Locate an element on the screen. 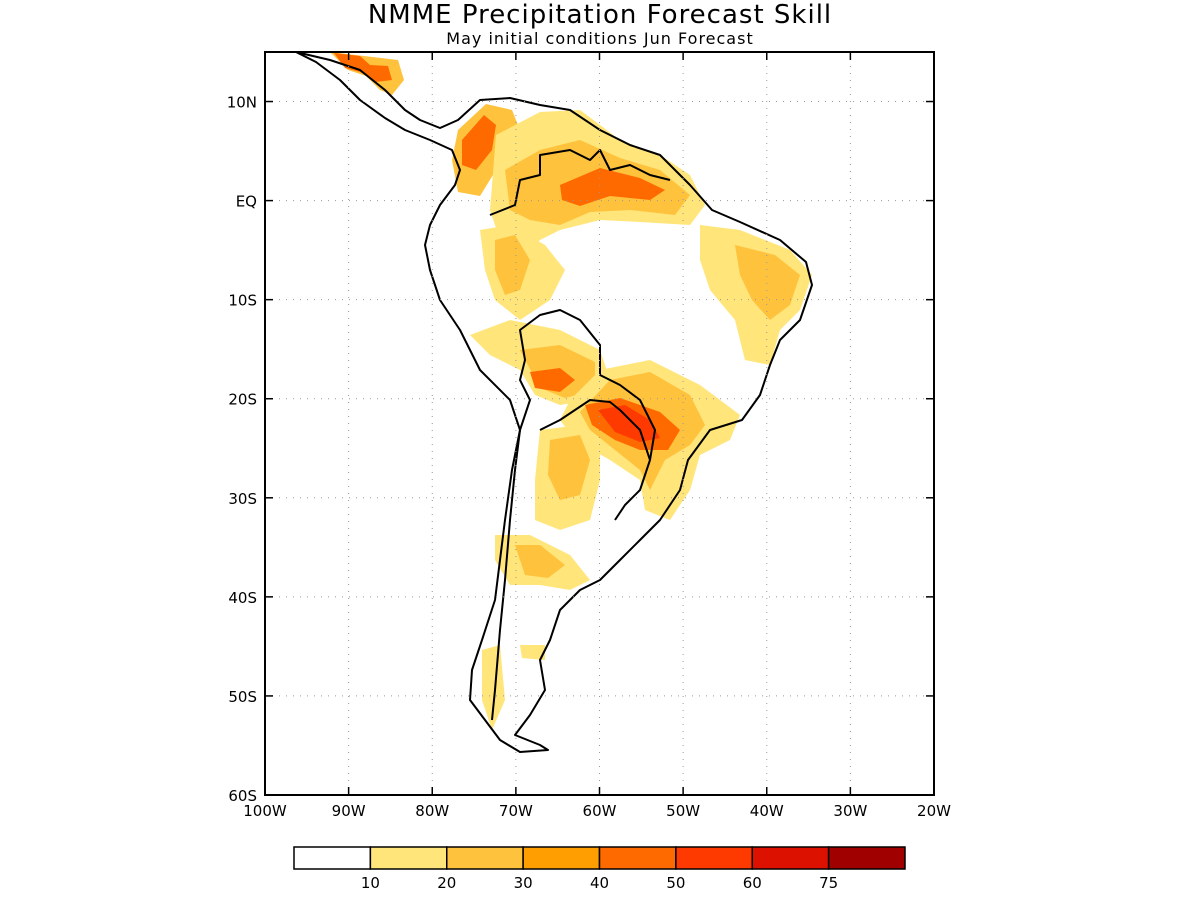 The width and height of the screenshot is (1200, 900). lat-tick-label: 30S is located at coordinates (242, 499).